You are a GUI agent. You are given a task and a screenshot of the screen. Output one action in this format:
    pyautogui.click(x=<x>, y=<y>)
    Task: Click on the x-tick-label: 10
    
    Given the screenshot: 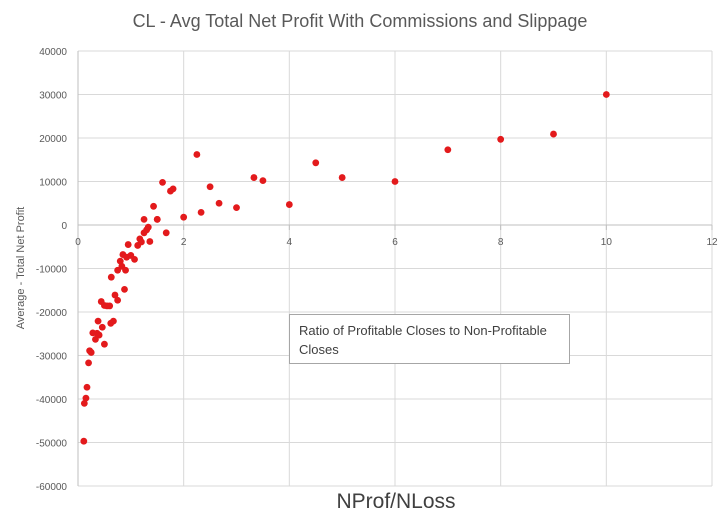 What is the action you would take?
    pyautogui.click(x=607, y=242)
    